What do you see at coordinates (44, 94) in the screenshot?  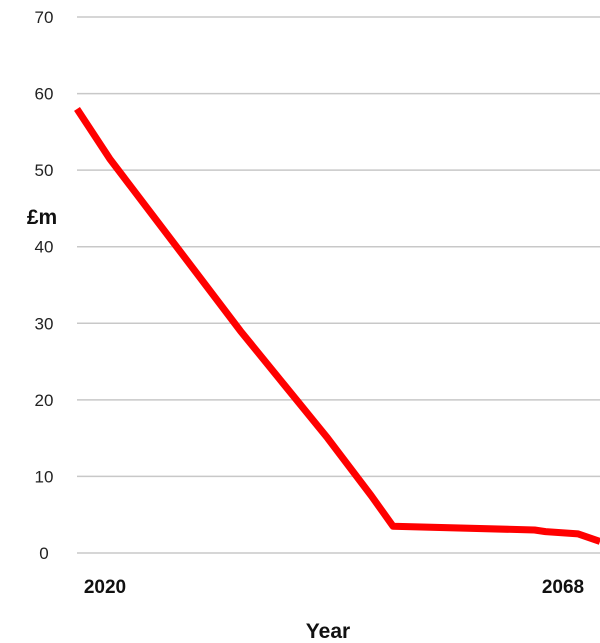 I see `y-tick-label: 60` at bounding box center [44, 94].